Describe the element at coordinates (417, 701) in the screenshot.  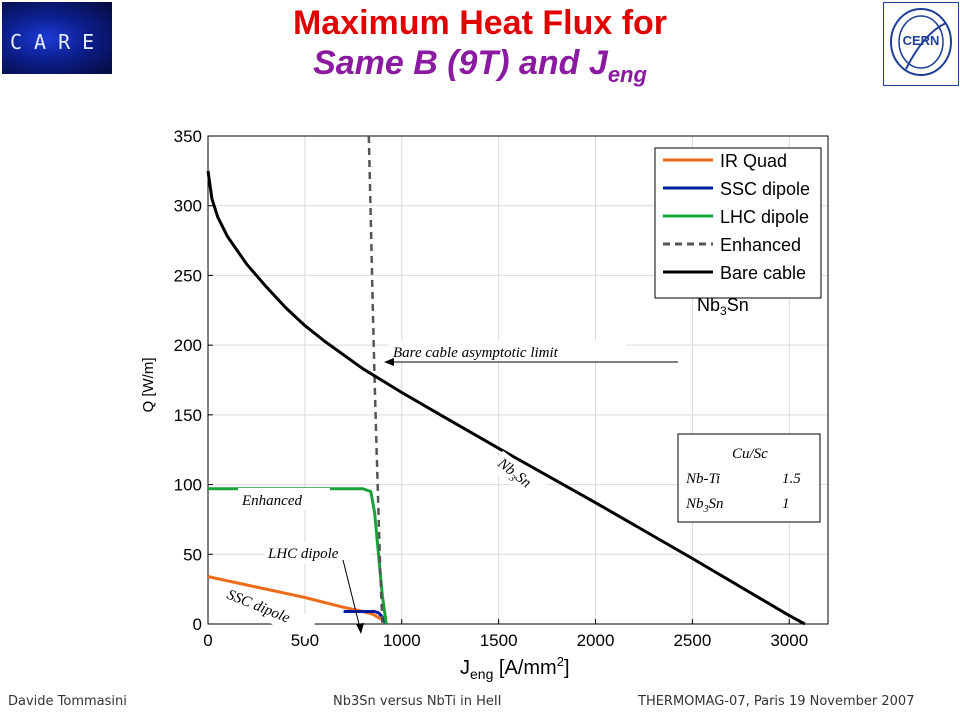
I see `footer-center: Nb3Sn versus NbTi in HeII` at that location.